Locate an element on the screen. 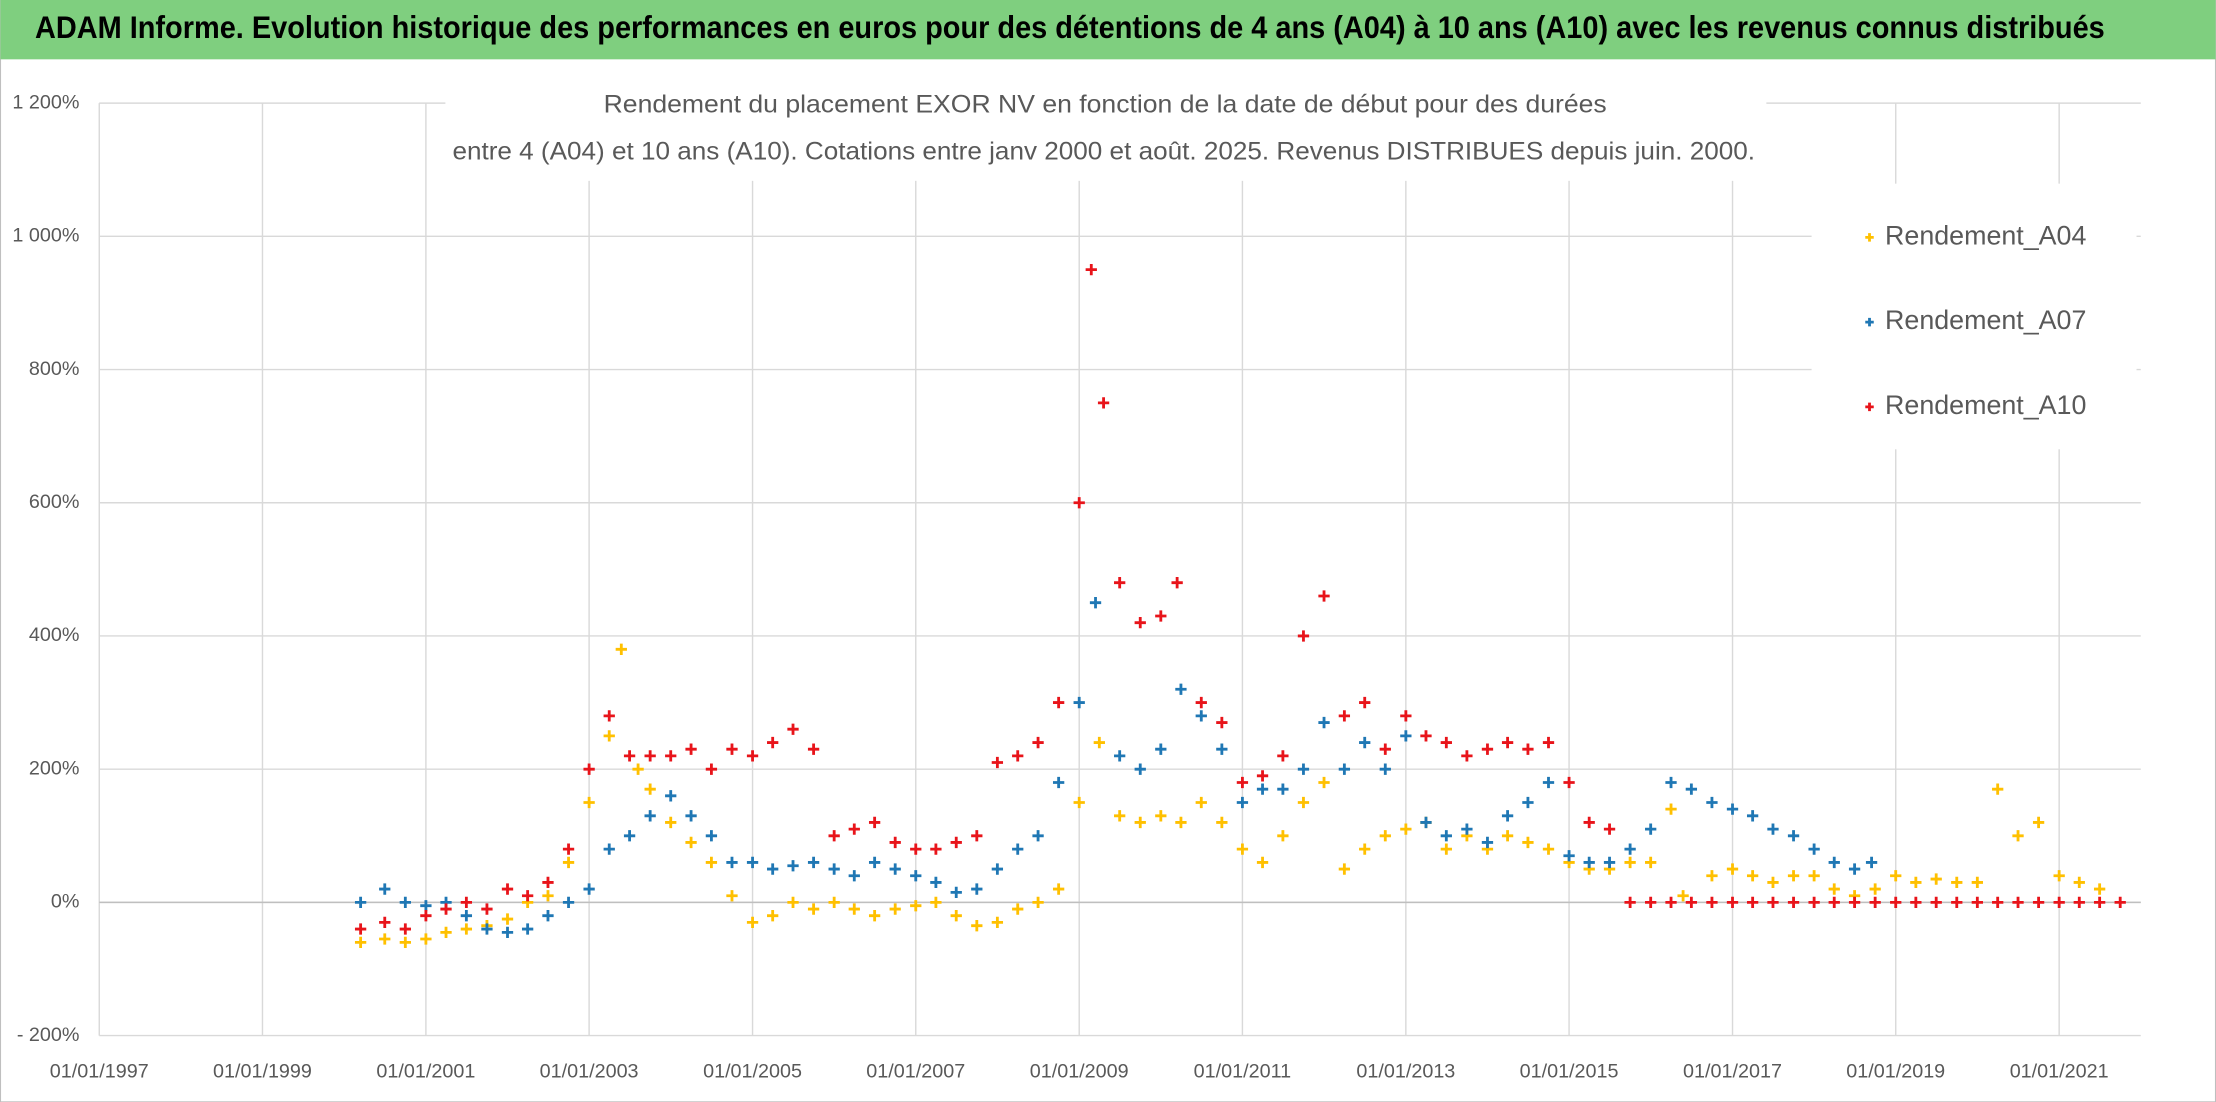  y-tick-label: 800% is located at coordinates (54, 369).